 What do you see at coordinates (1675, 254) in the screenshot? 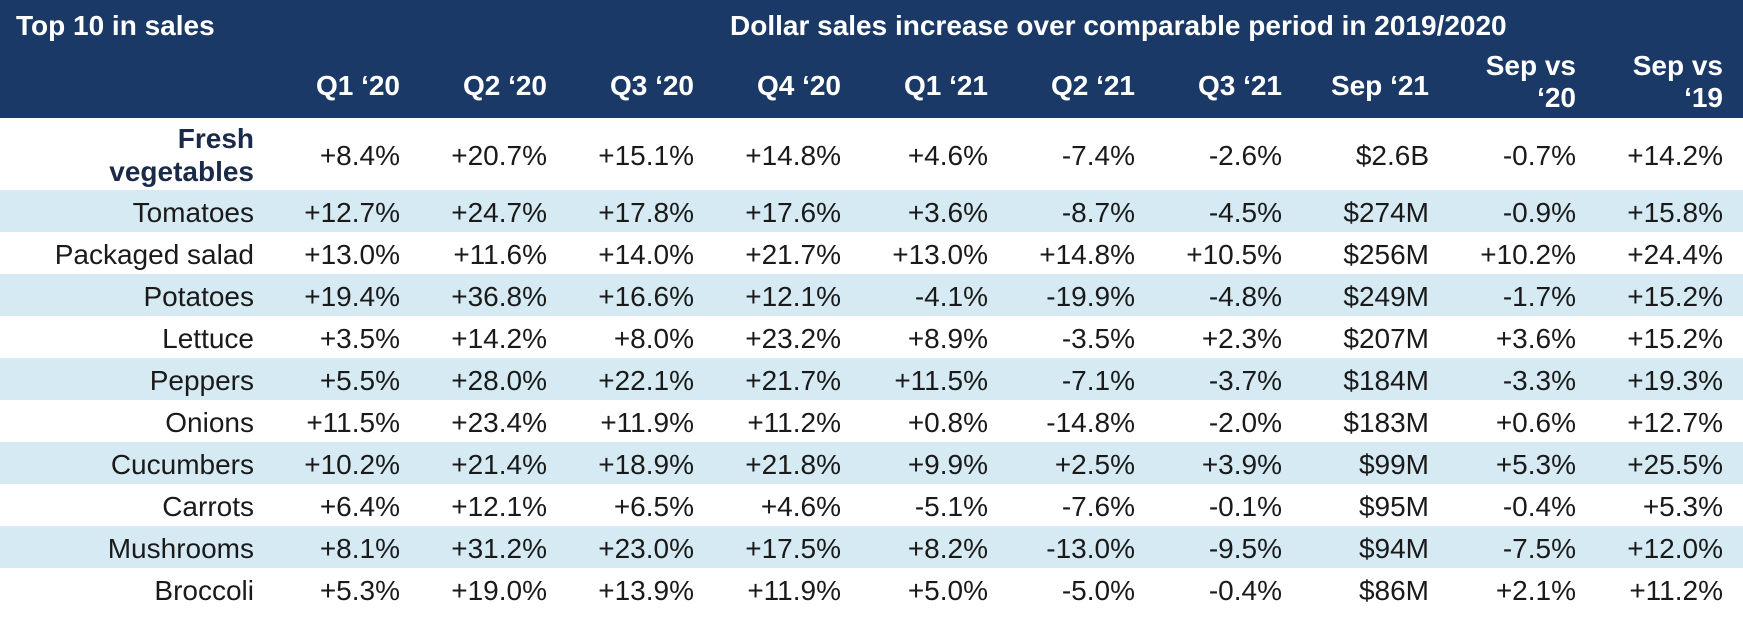
I see `table-cell: +24.4%` at bounding box center [1675, 254].